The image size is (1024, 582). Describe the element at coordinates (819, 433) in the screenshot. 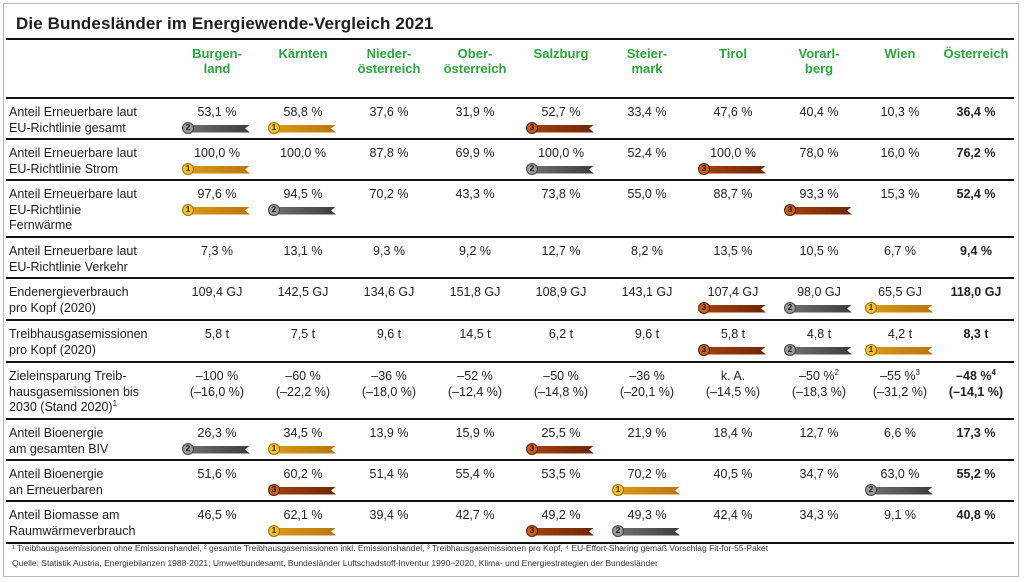

I see `cell-value: 12,7 %` at that location.